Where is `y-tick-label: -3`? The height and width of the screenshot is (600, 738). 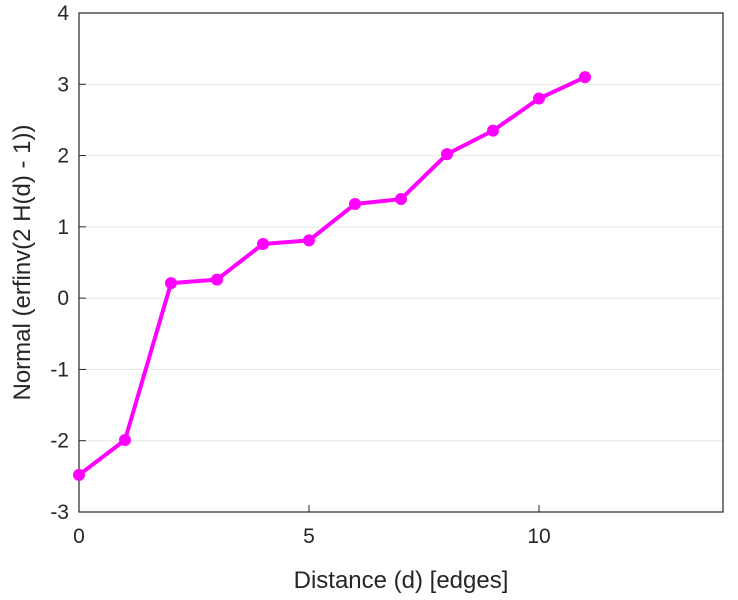 y-tick-label: -3 is located at coordinates (59, 512).